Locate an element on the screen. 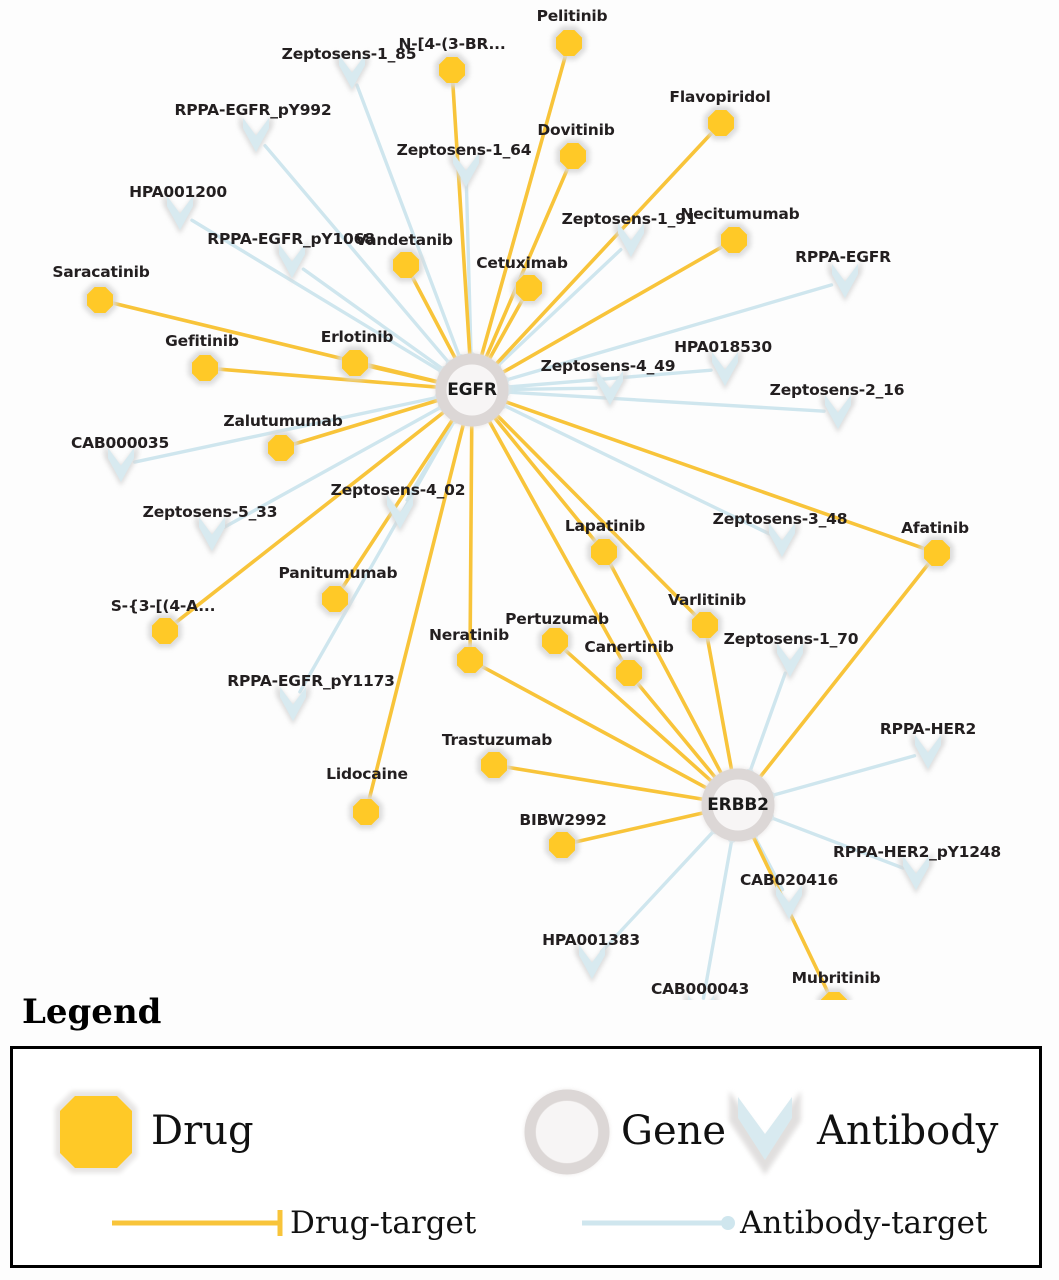 This screenshot has height=1280, width=1059. gene-node-label: EGFR is located at coordinates (472, 390).